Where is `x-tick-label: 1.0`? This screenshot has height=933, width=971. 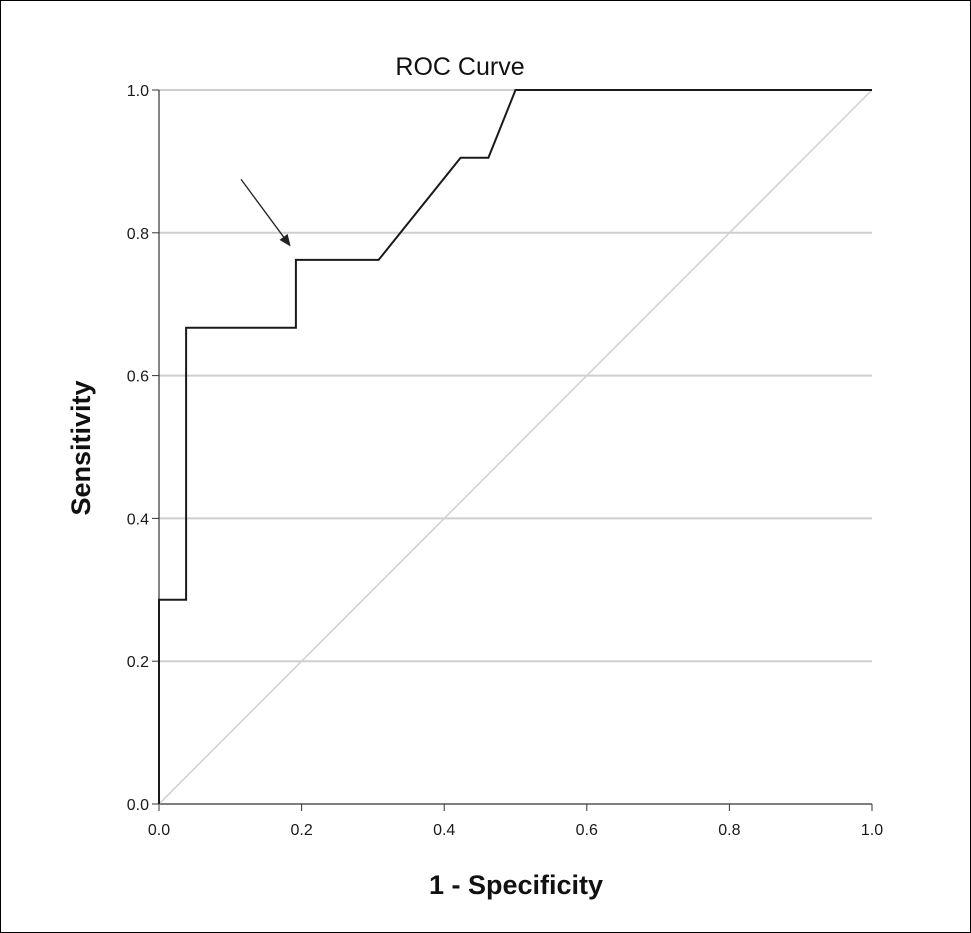 x-tick-label: 1.0 is located at coordinates (872, 830).